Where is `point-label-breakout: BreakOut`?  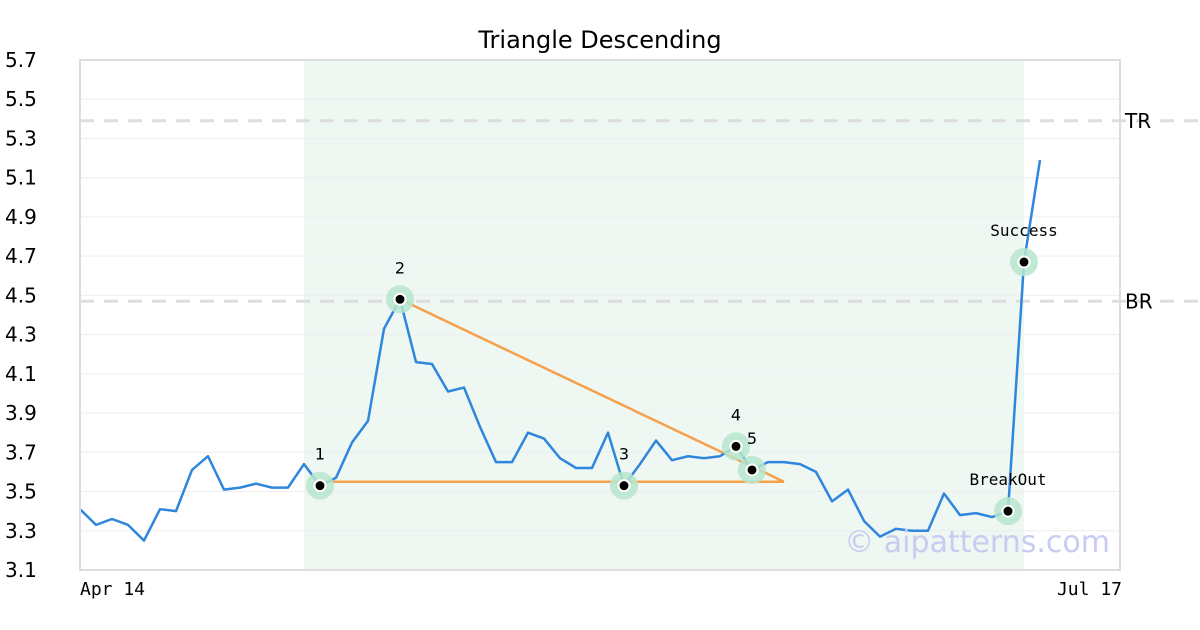
point-label-breakout: BreakOut is located at coordinates (1007, 479).